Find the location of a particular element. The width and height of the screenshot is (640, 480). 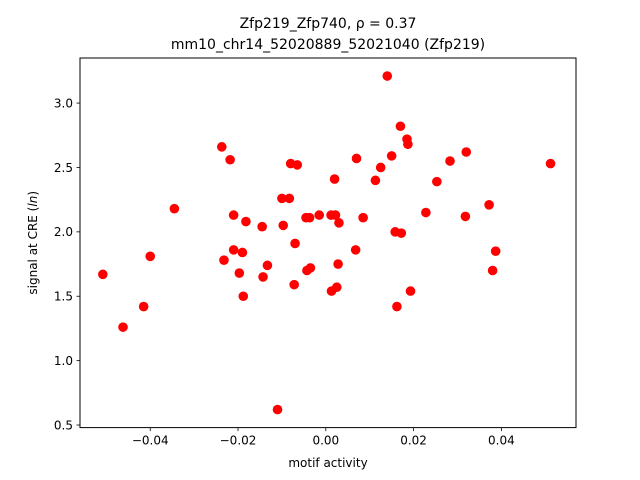

x-tick-label: 0.04 is located at coordinates (501, 441).